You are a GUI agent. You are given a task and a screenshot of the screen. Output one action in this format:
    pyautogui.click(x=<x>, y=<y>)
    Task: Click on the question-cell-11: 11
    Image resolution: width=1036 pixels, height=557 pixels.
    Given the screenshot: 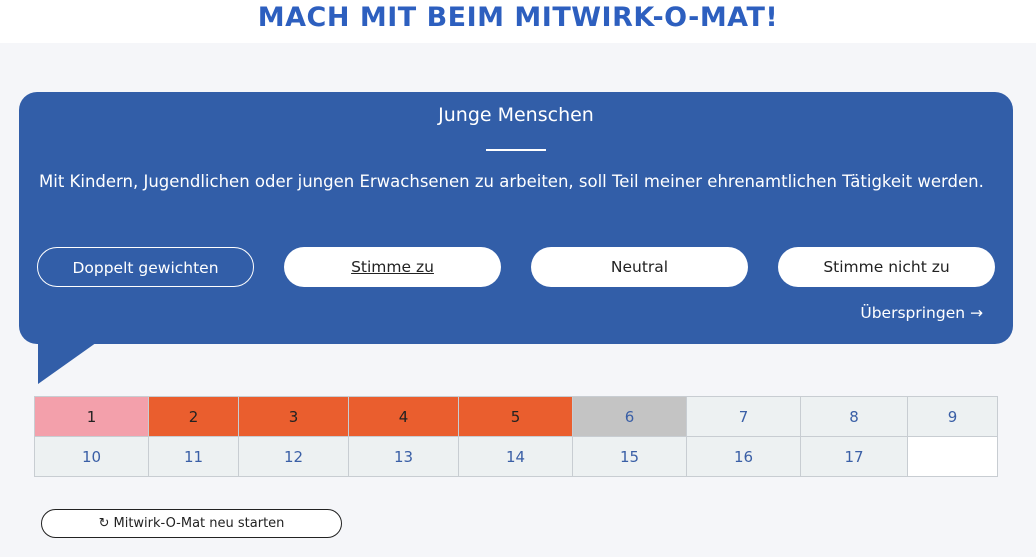 What is the action you would take?
    pyautogui.click(x=193, y=456)
    